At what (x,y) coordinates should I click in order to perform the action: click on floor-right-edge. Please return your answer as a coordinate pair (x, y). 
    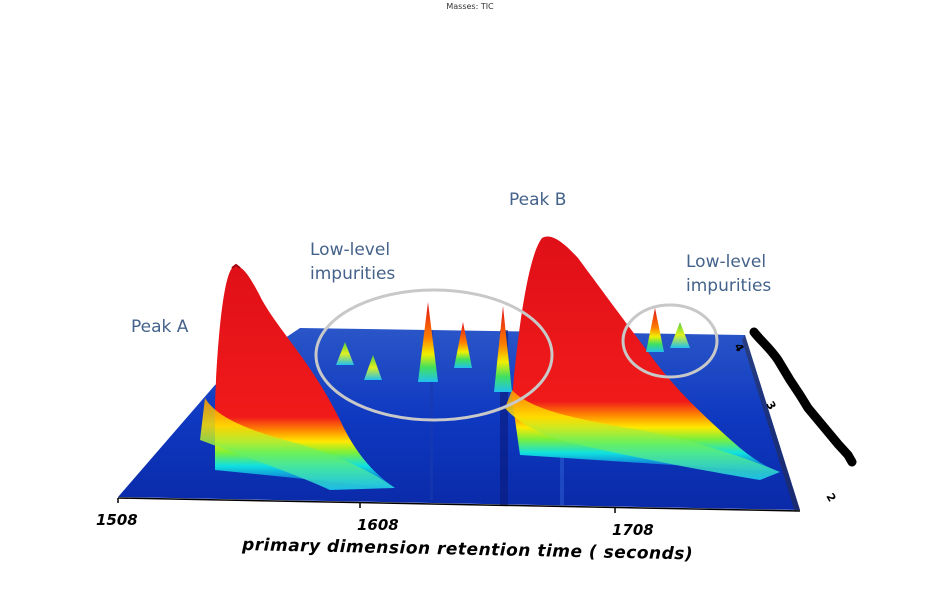
    Looking at the image, I should click on (771, 423).